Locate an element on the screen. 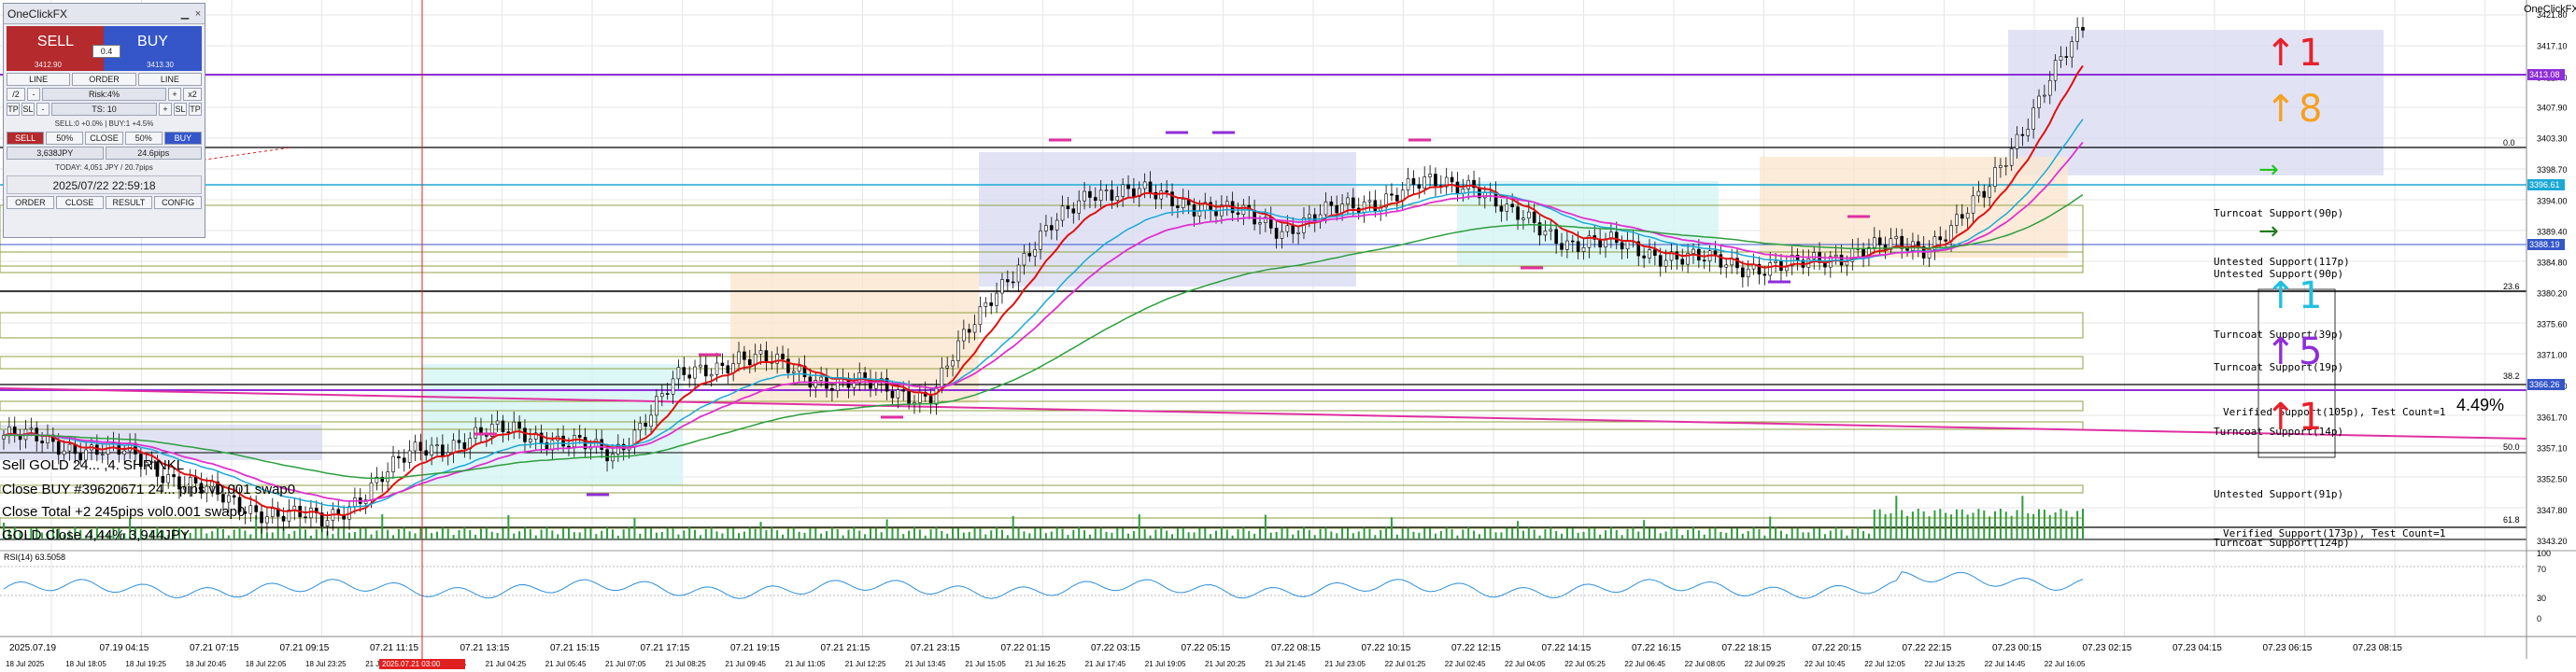  tab-config: CONFIG is located at coordinates (178, 202).